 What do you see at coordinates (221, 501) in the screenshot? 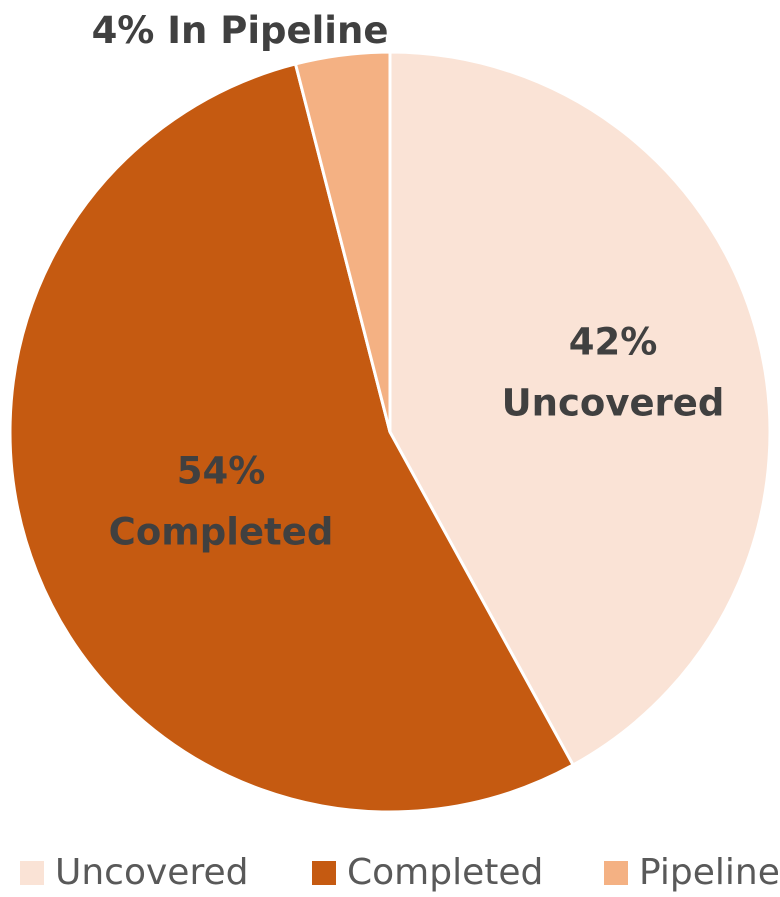
I see `data-label: 54% Completed` at bounding box center [221, 501].